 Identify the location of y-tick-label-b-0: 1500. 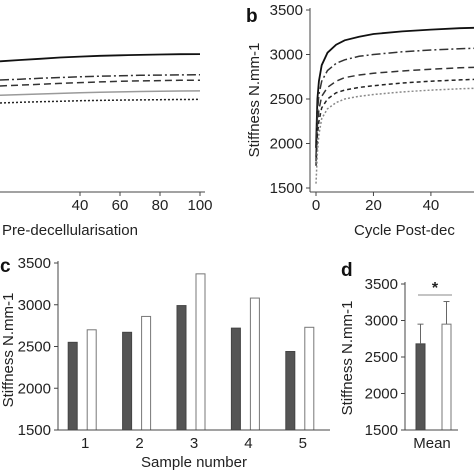
(286, 188).